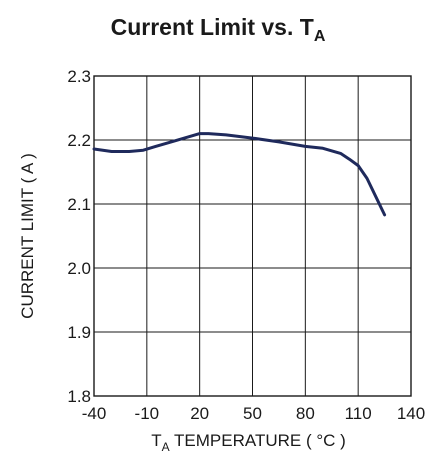  What do you see at coordinates (258, 440) in the screenshot?
I see `x-axis-label-text: TEMPERATURE ( °C )` at bounding box center [258, 440].